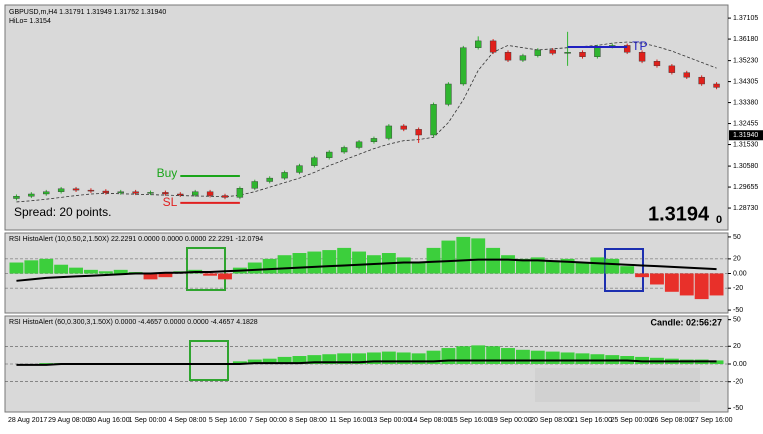  Describe the element at coordinates (617, 385) in the screenshot. I see `blurred-area` at that location.